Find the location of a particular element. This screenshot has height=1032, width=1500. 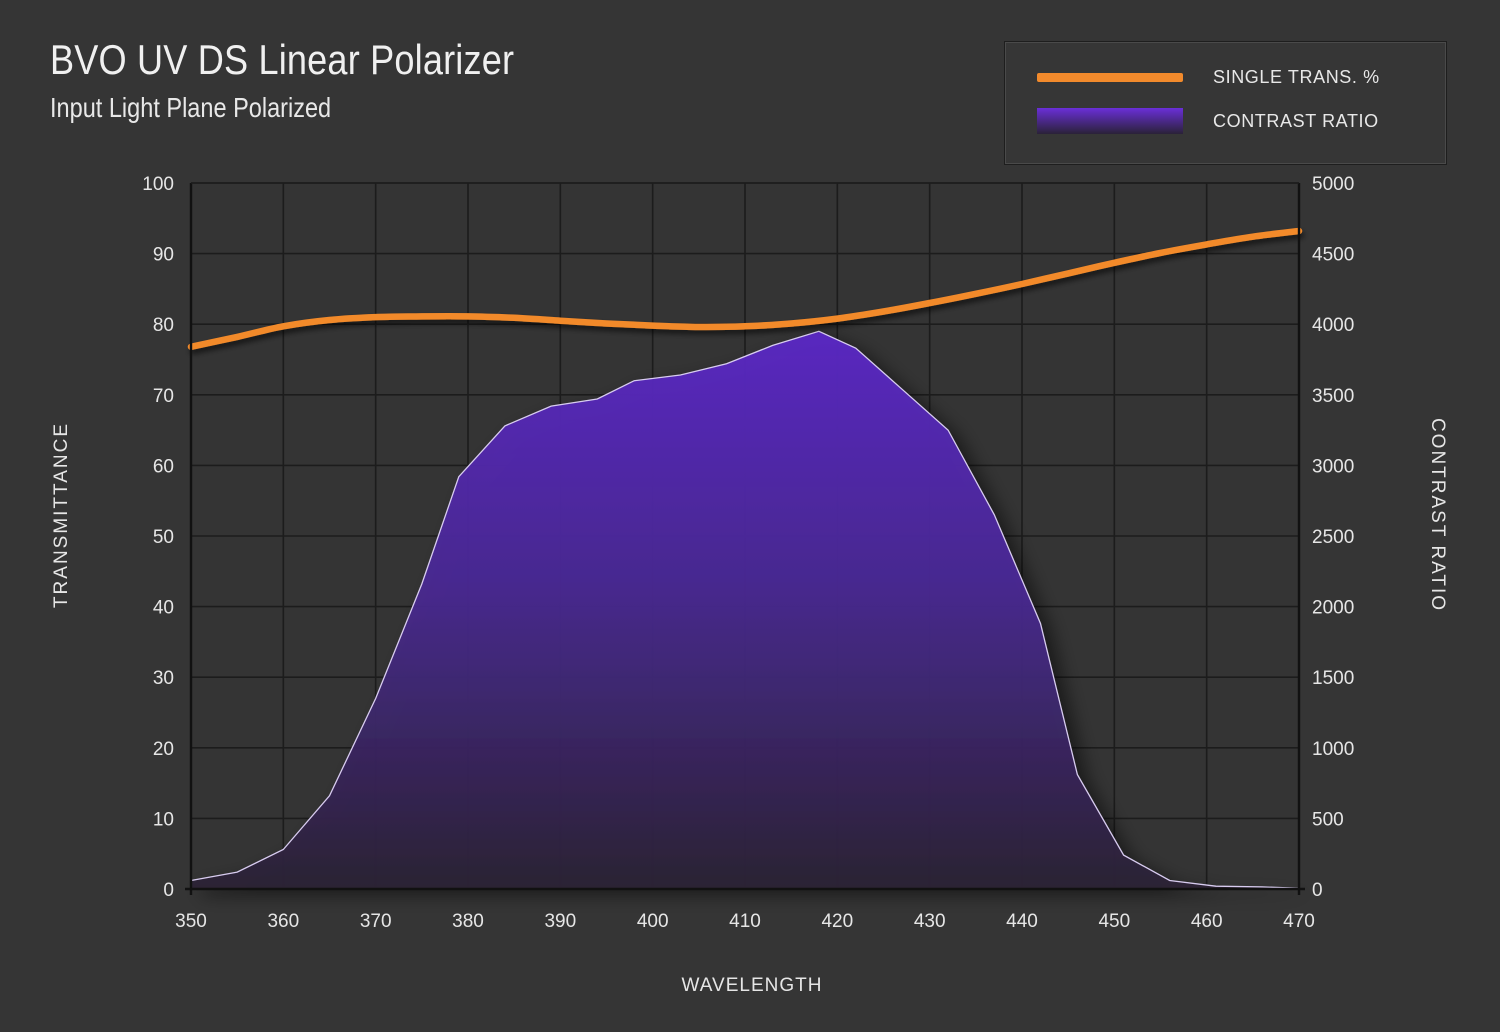

x-tick-label: 360 is located at coordinates (283, 921).